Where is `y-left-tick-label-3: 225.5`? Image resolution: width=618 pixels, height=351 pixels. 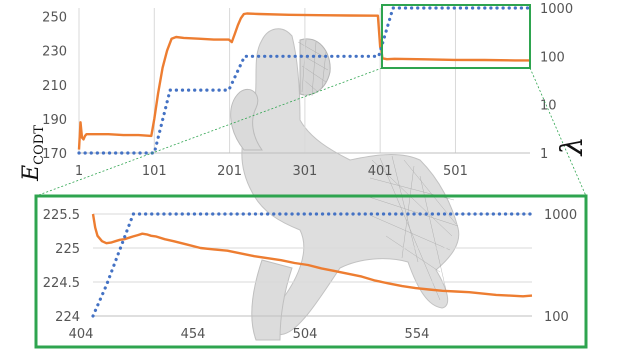 y-left-tick-label-3: 225.5 is located at coordinates (61, 215).